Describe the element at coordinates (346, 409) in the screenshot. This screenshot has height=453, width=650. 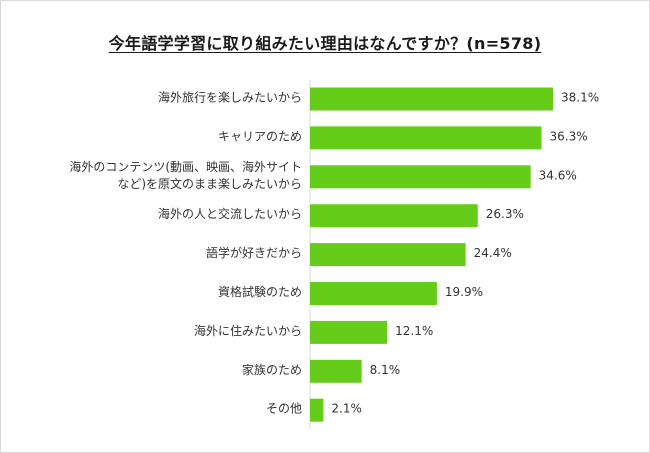
I see `value-label: 2.1%` at that location.